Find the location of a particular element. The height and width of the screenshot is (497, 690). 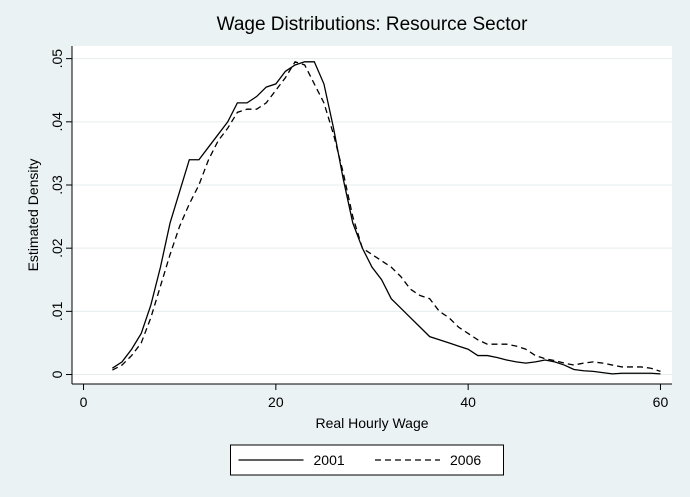

x-axis-label: Real Hourly Wage is located at coordinates (371, 423).